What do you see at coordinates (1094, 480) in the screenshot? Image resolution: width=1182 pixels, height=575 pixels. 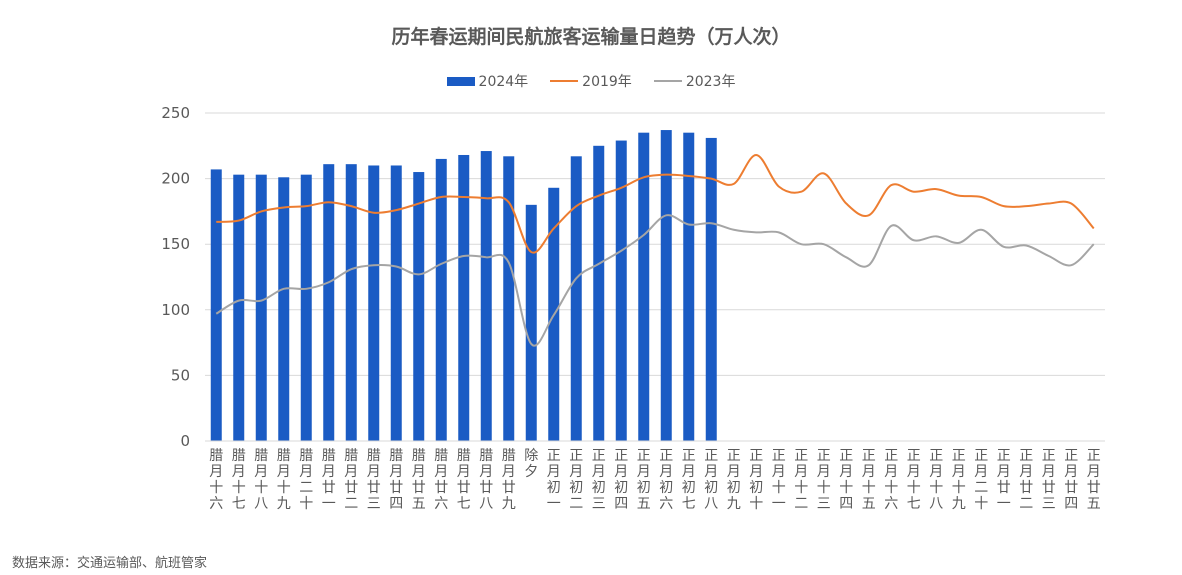 I see `x-tick-label: 正月廿五` at bounding box center [1094, 480].